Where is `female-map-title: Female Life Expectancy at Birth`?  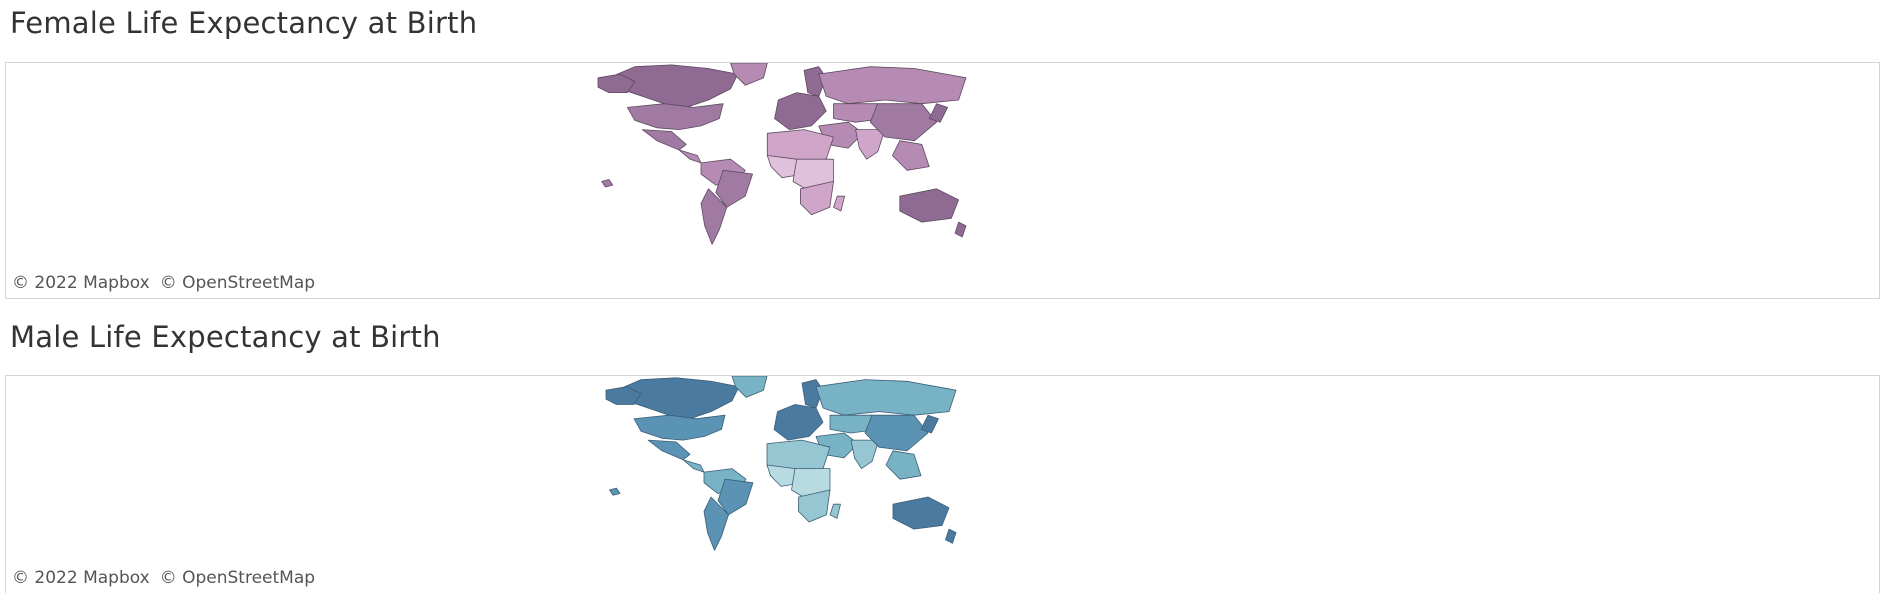 female-map-title: Female Life Expectancy at Birth is located at coordinates (244, 23).